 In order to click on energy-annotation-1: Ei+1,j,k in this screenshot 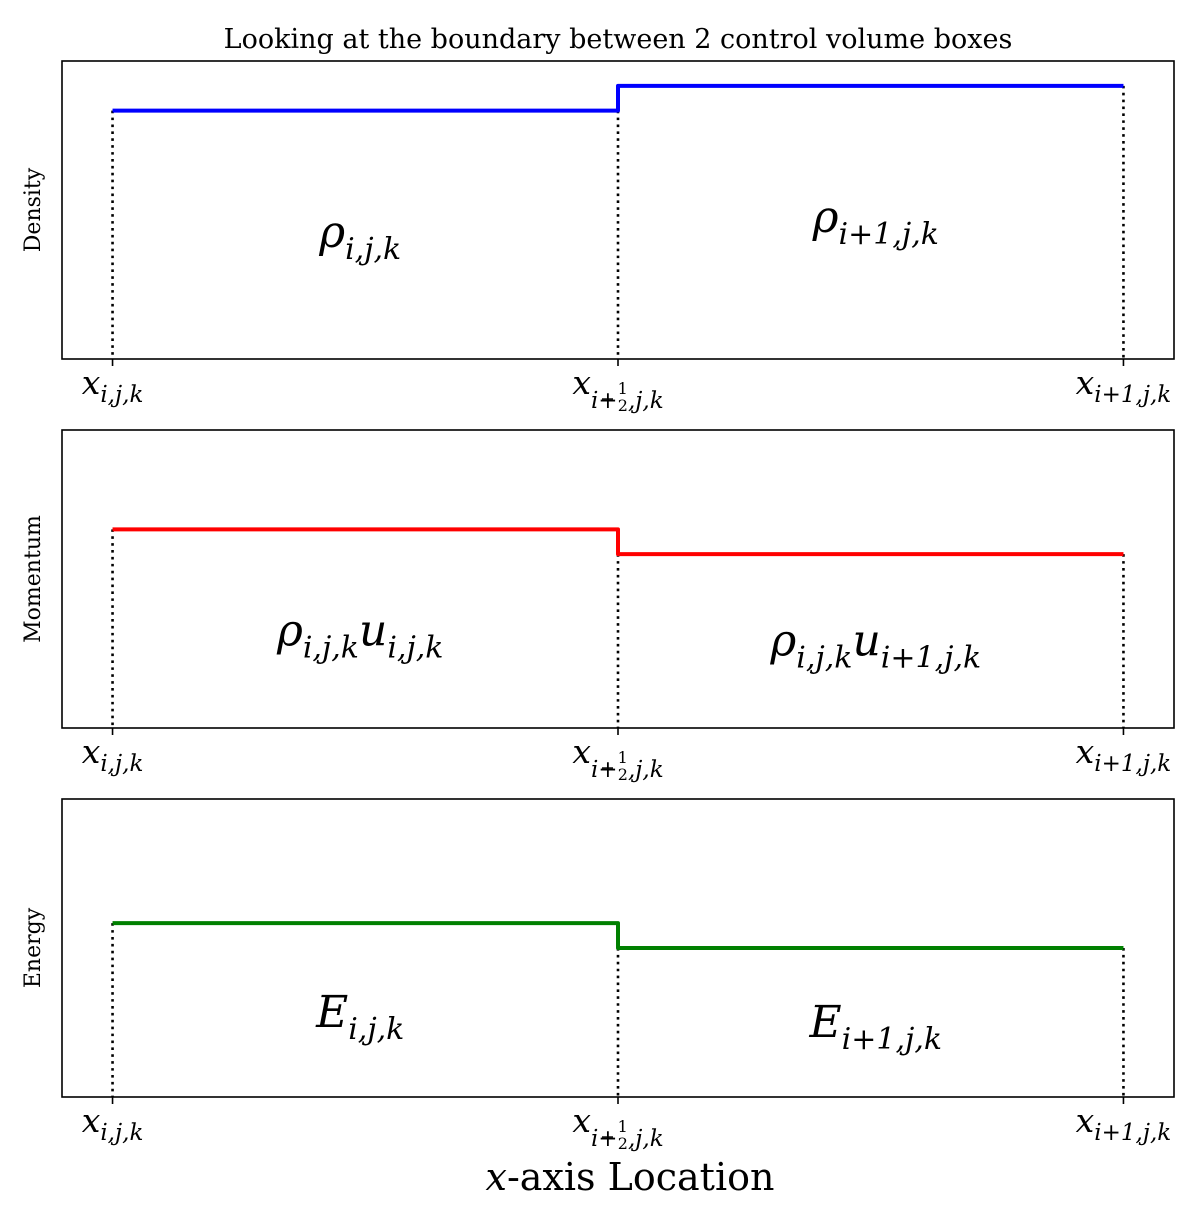, I will do `click(876, 1027)`.